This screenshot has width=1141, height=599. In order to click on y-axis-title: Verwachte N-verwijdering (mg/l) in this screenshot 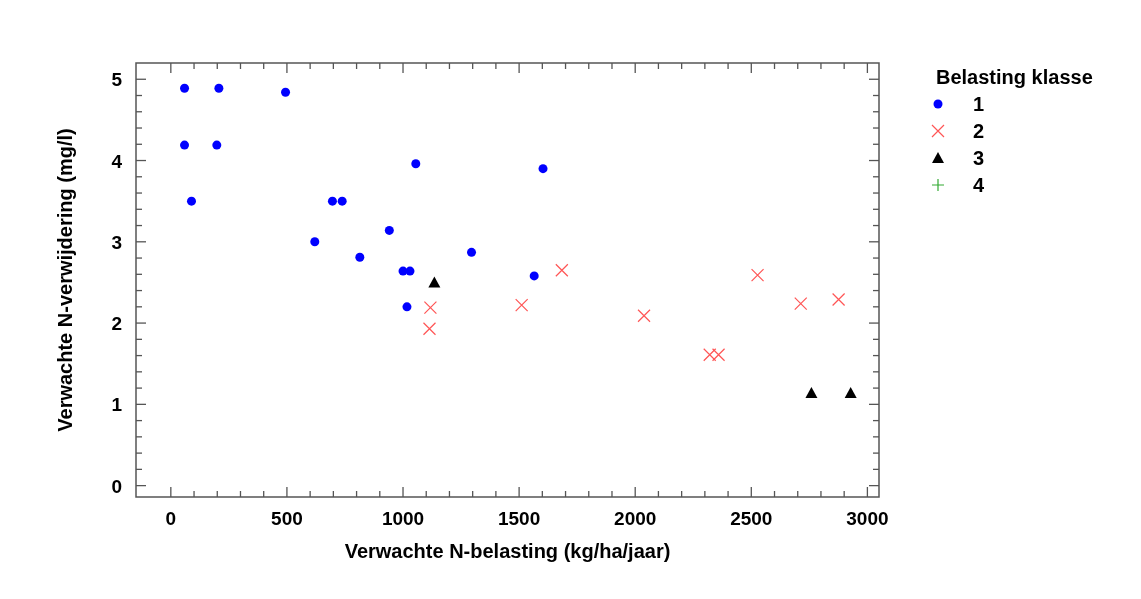, I will do `click(65, 280)`.